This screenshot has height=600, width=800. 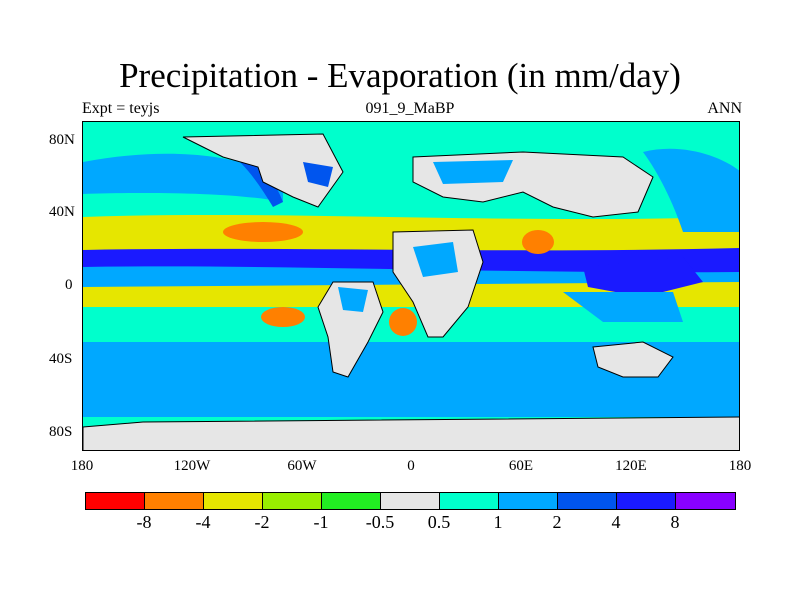 What do you see at coordinates (144, 522) in the screenshot?
I see `colorbar-label: -8` at bounding box center [144, 522].